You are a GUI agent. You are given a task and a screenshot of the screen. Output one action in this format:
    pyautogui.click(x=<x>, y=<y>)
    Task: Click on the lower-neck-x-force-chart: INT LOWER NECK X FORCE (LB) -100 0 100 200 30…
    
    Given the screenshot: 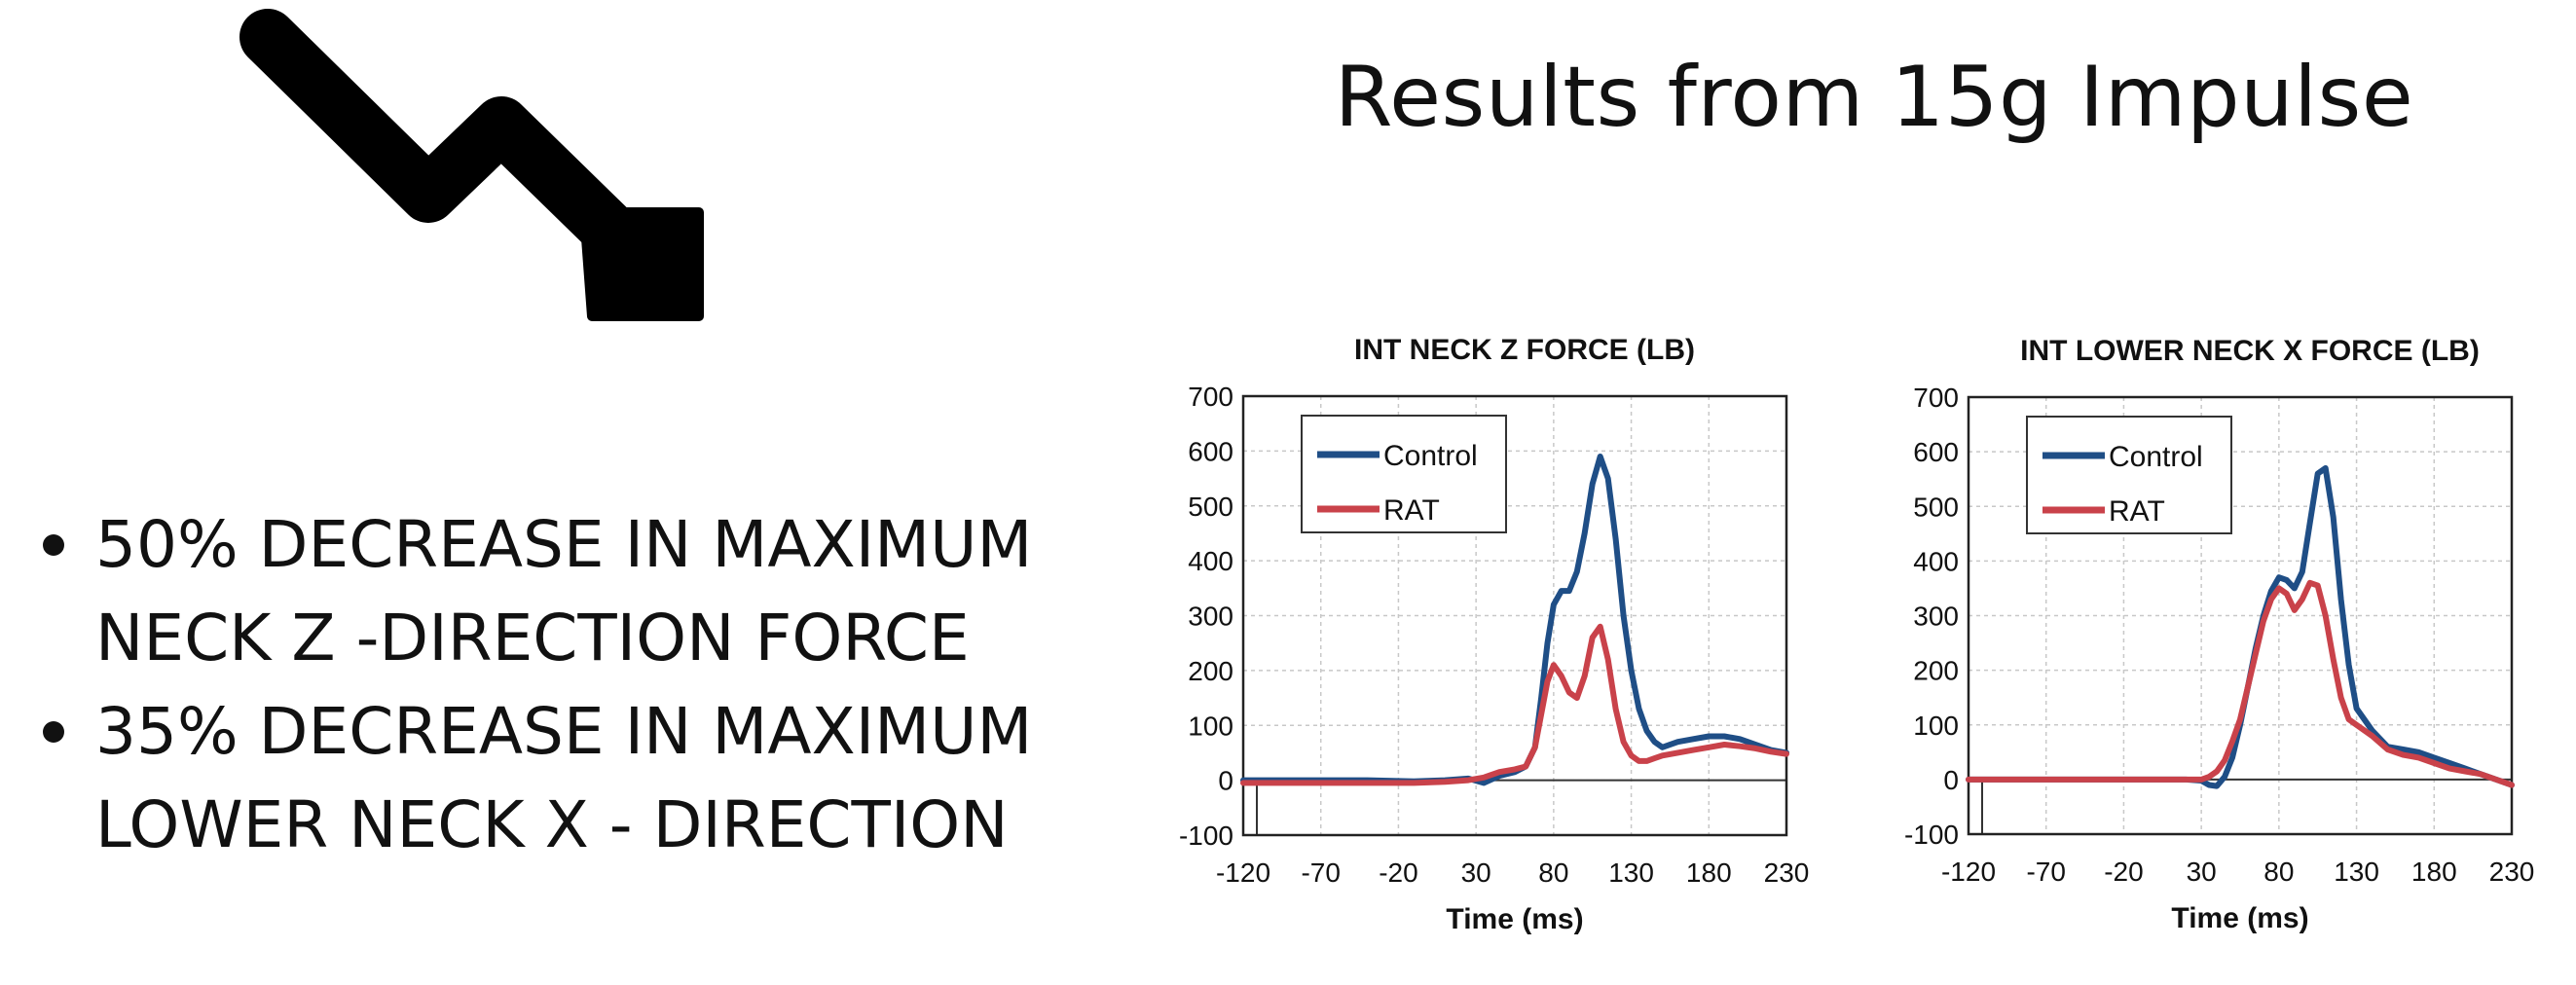 What is the action you would take?
    pyautogui.click(x=2219, y=635)
    